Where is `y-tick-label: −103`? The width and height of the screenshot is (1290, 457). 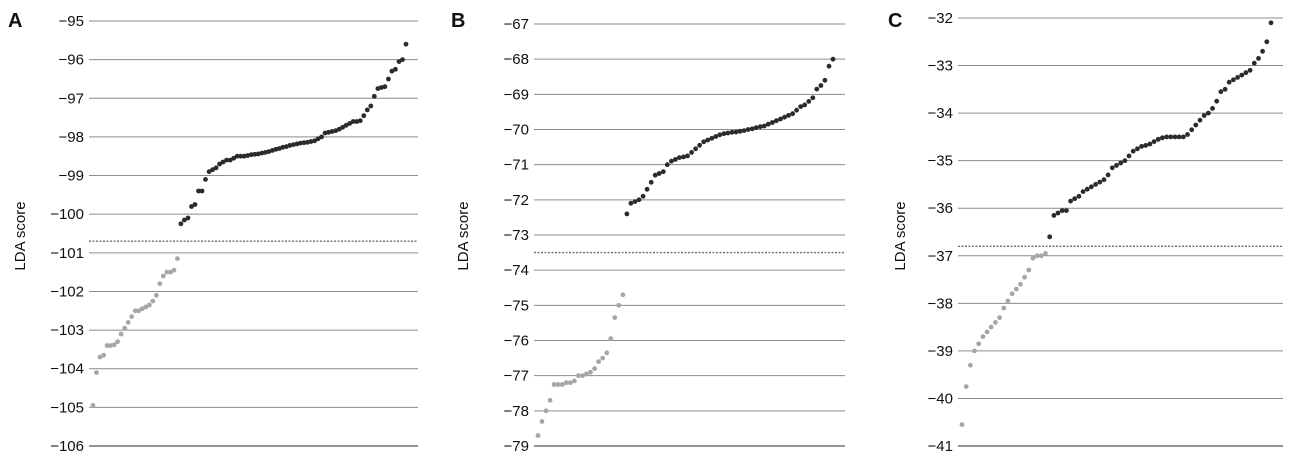
y-tick-label: −103 is located at coordinates (67, 330).